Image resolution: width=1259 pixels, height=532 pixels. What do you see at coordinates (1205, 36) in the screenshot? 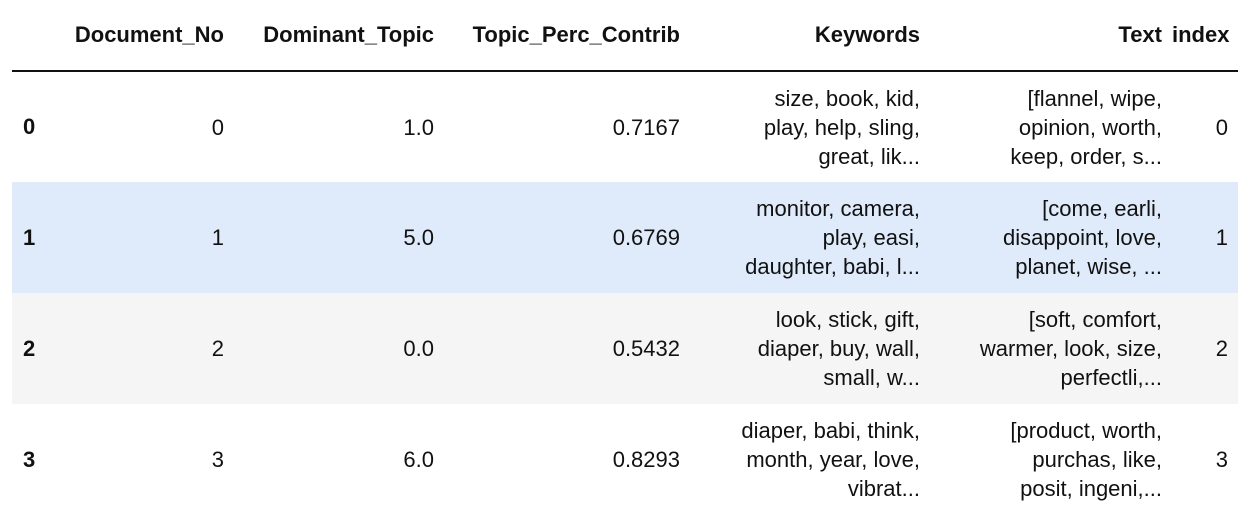
I see `index-header: index` at bounding box center [1205, 36].